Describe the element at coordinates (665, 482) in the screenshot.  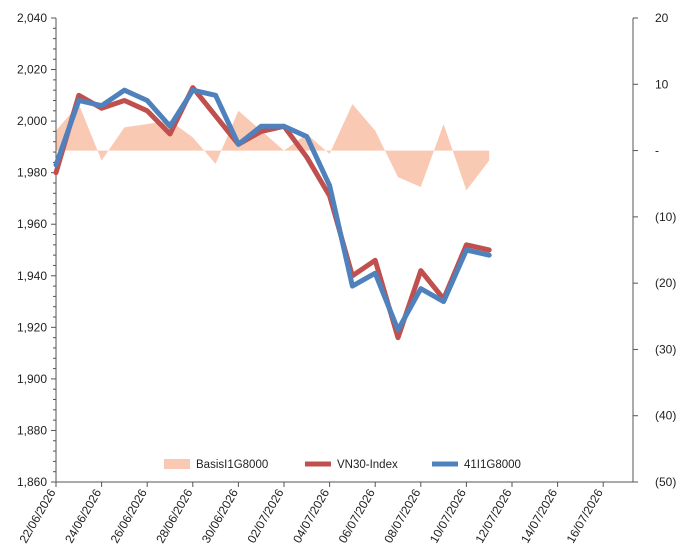
I see `right-tick-label: (50)` at that location.